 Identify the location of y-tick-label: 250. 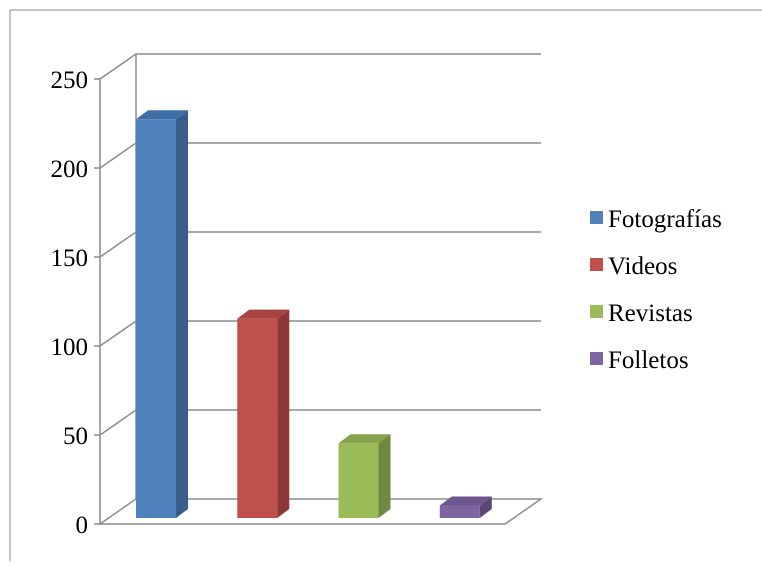
(70, 80).